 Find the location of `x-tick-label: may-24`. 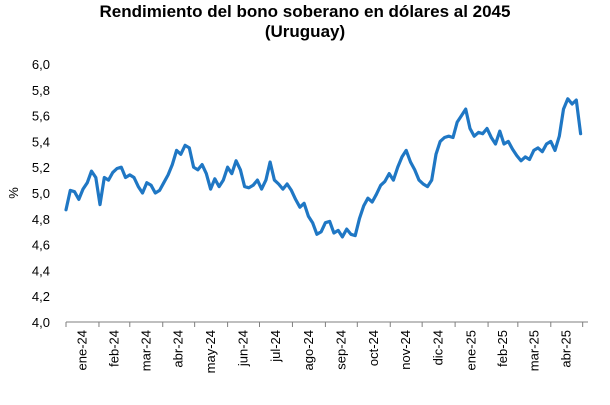

x-tick-label: may-24 is located at coordinates (210, 351).